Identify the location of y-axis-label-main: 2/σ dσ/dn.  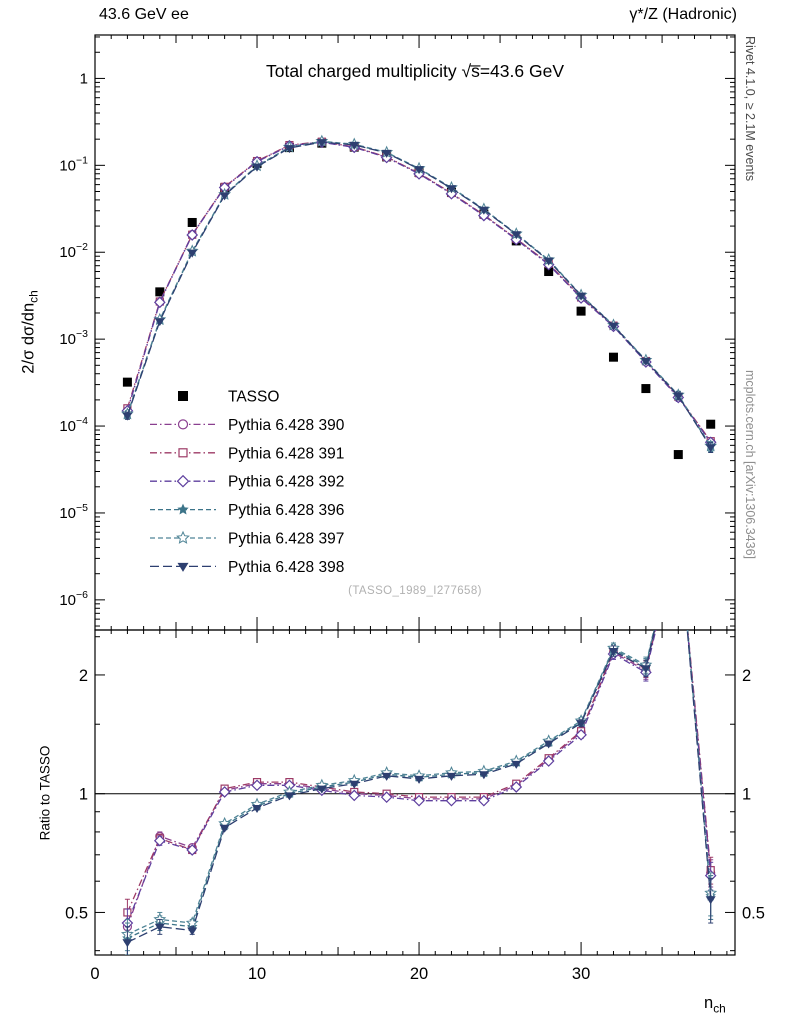
(28, 338).